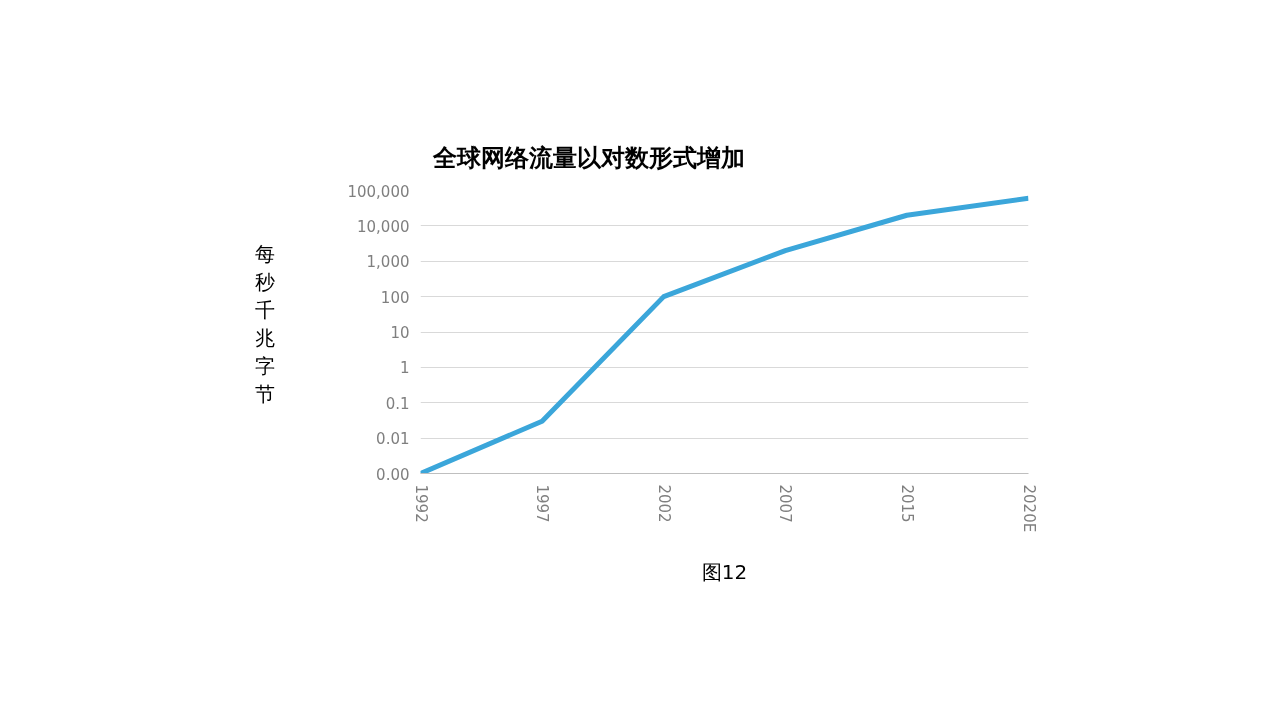 The width and height of the screenshot is (1280, 720). Describe the element at coordinates (400, 333) in the screenshot. I see `y-tick-label: 10` at that location.